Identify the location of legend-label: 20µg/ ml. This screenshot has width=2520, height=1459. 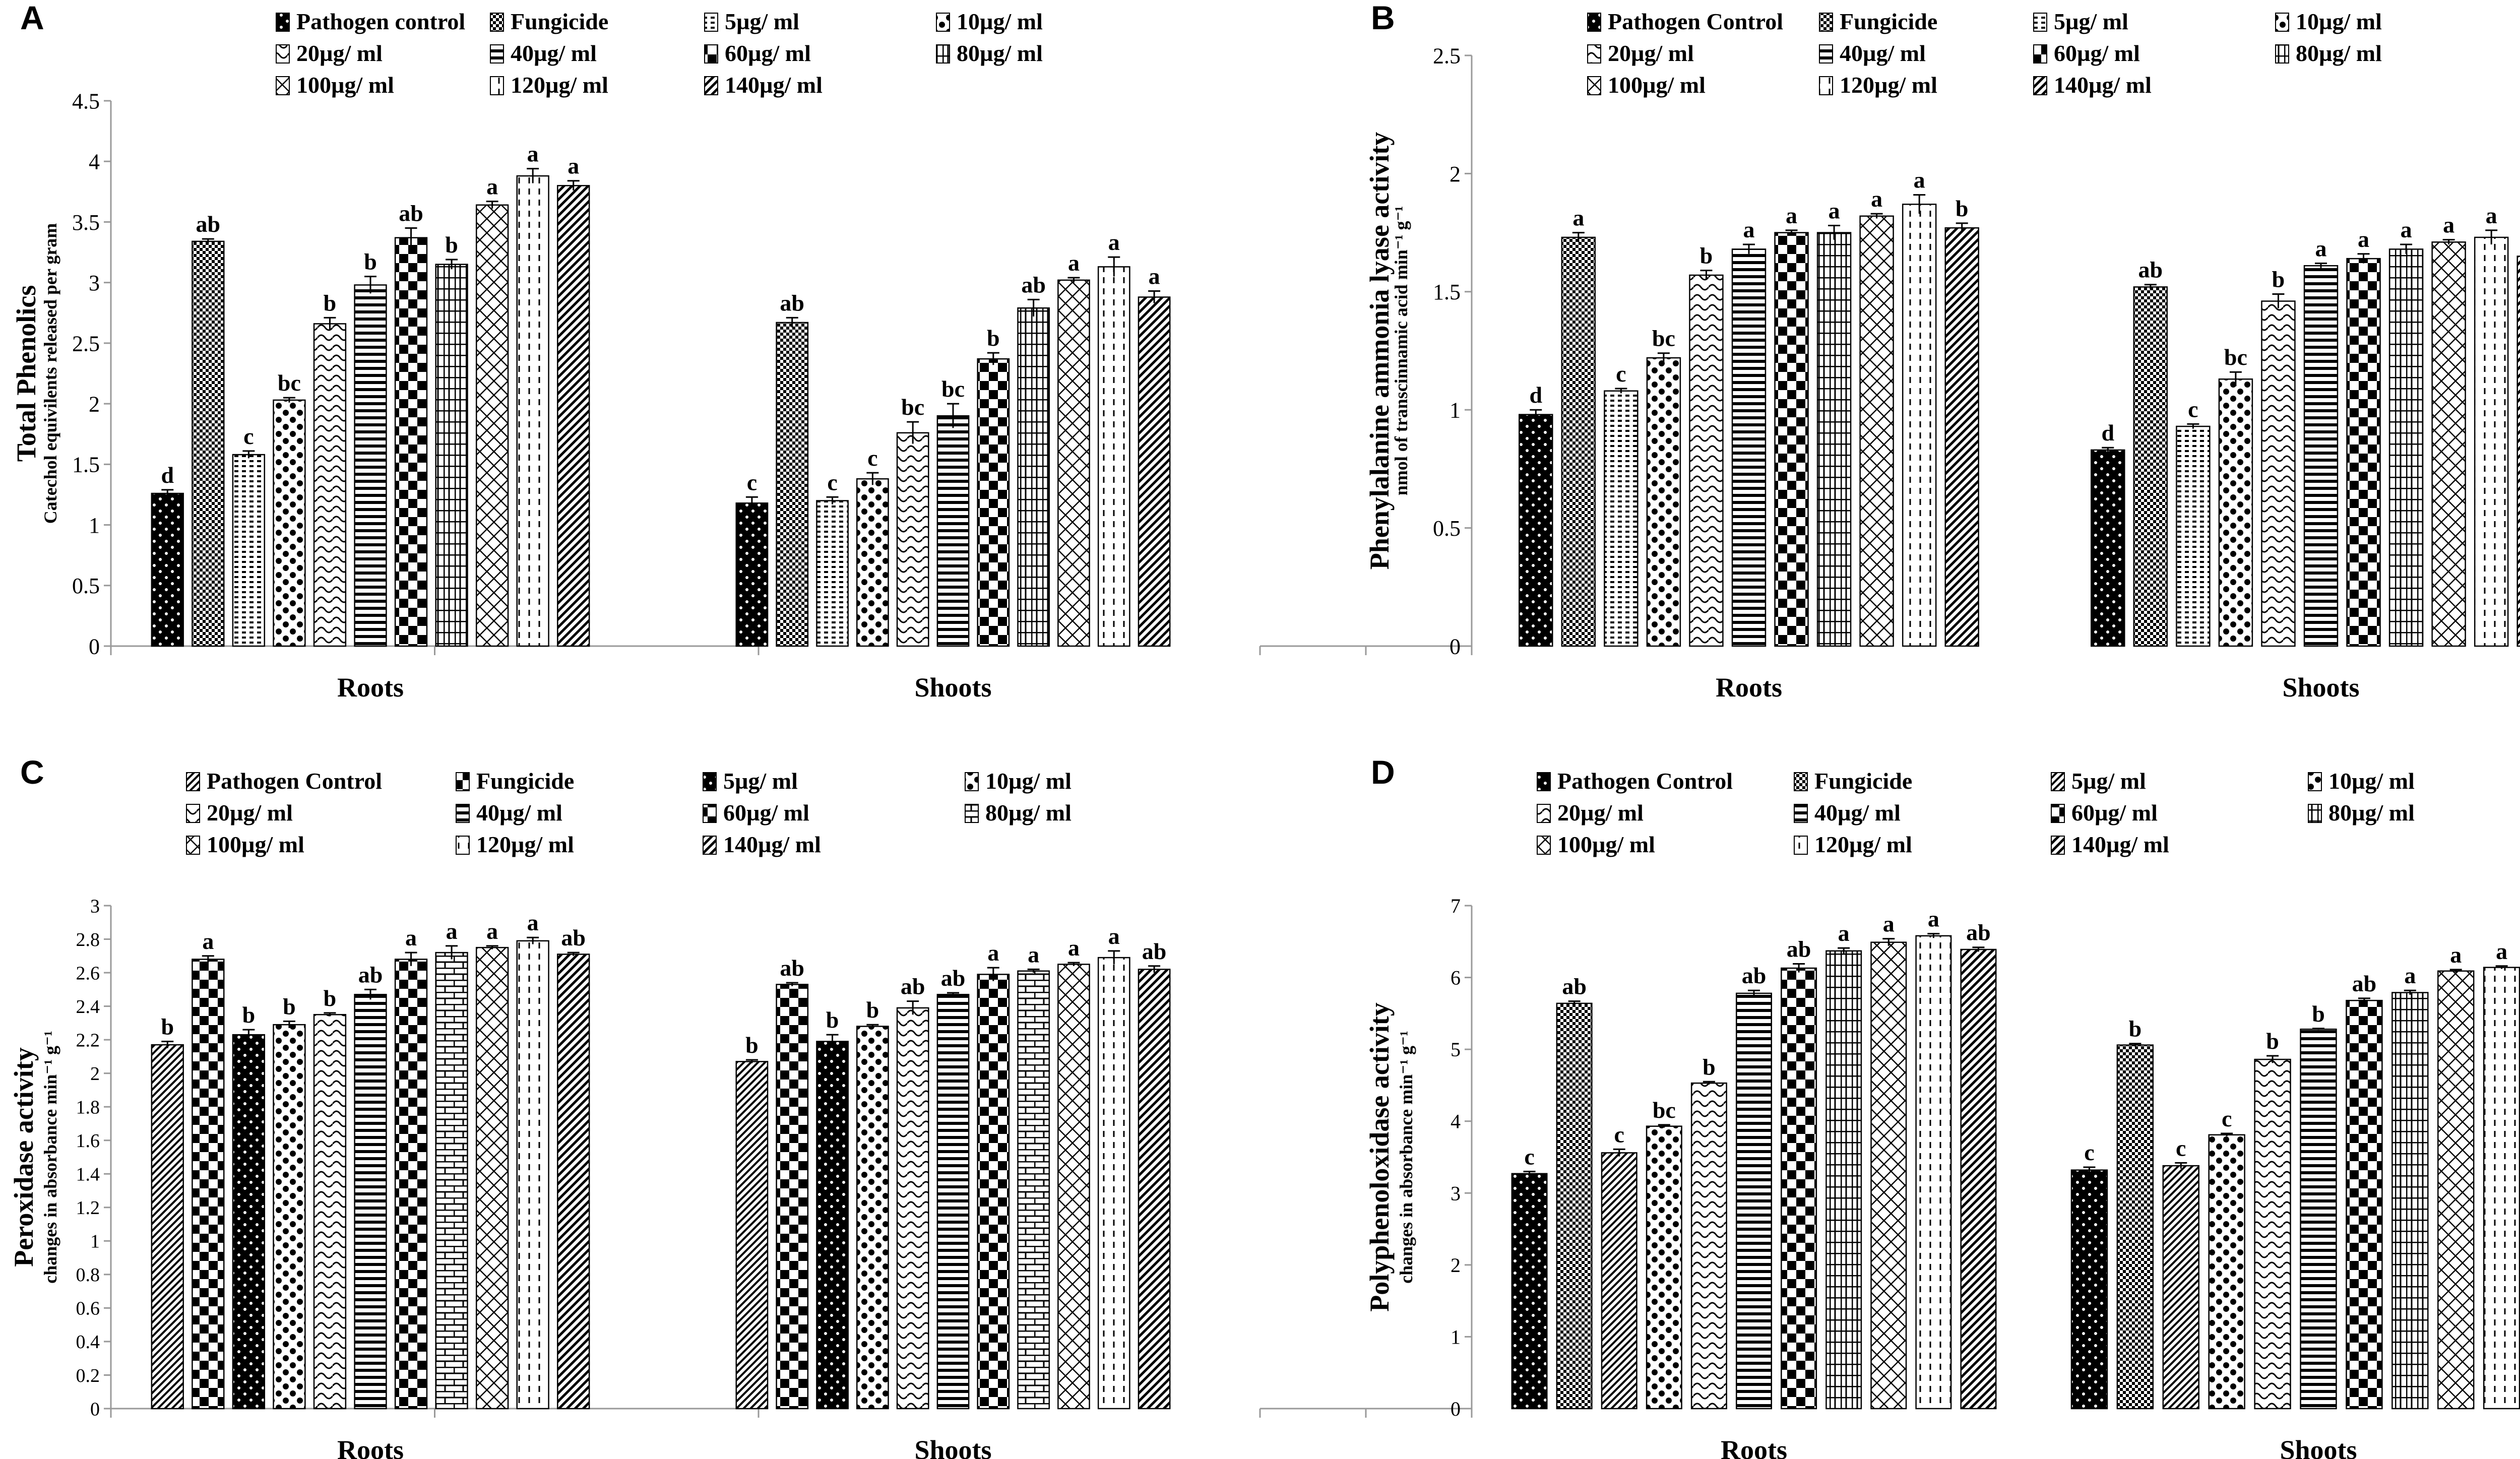
(339, 53).